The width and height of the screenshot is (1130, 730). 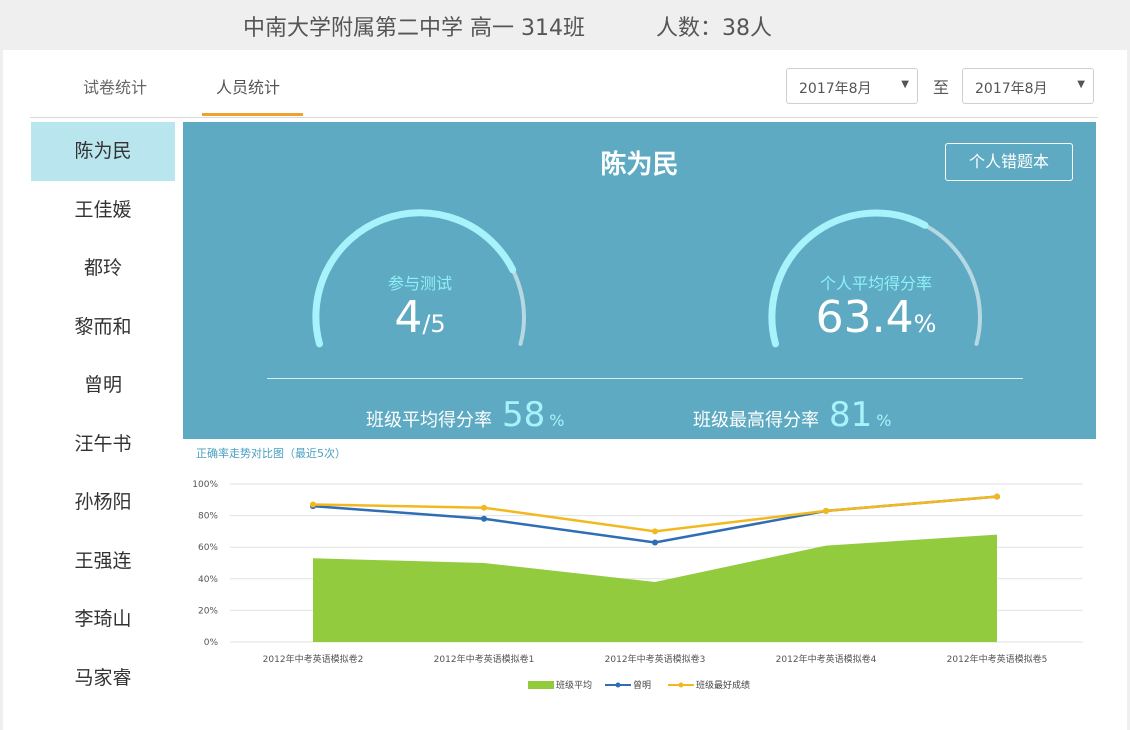 I want to click on legend-swatch, so click(x=541, y=685).